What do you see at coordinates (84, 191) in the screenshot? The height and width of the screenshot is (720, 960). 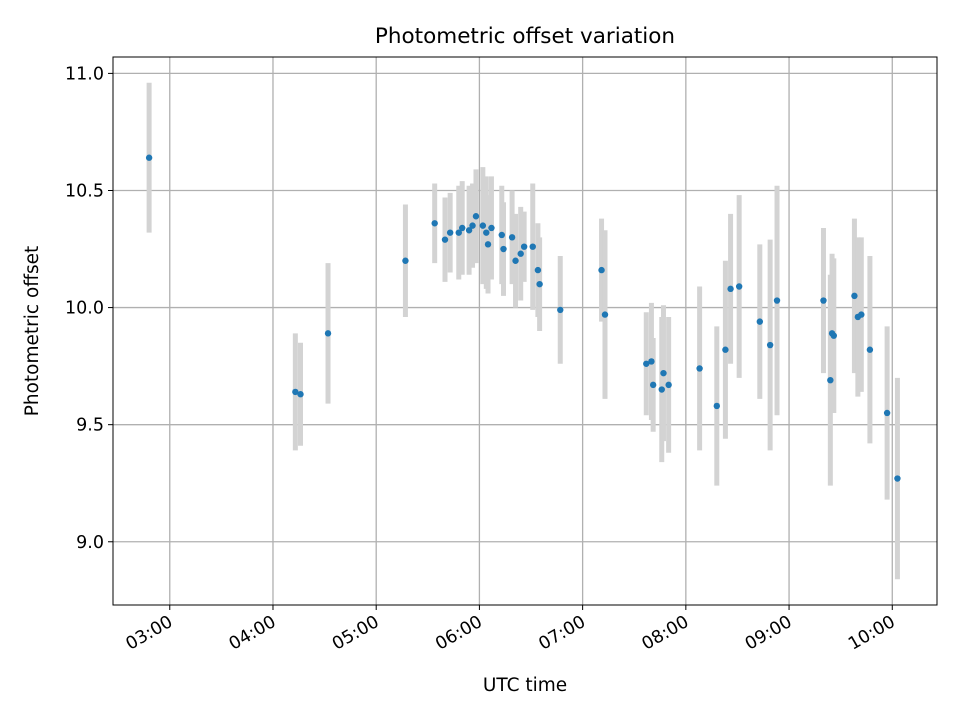 I see `y-tick-label: 10.5` at bounding box center [84, 191].